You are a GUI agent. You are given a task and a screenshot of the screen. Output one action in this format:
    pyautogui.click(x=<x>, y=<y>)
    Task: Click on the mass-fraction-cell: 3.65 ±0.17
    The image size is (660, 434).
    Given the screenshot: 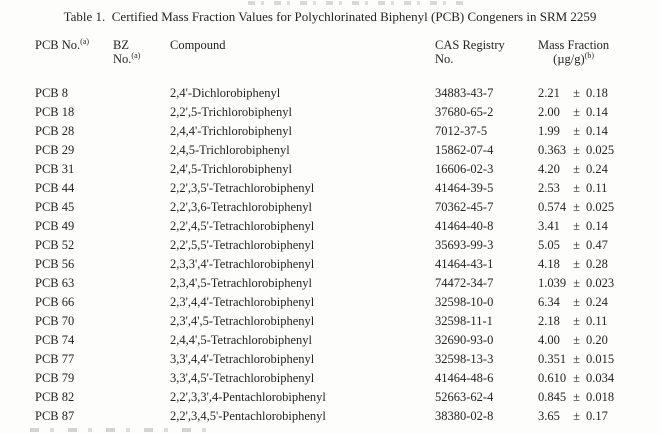 What is the action you would take?
    pyautogui.click(x=599, y=416)
    